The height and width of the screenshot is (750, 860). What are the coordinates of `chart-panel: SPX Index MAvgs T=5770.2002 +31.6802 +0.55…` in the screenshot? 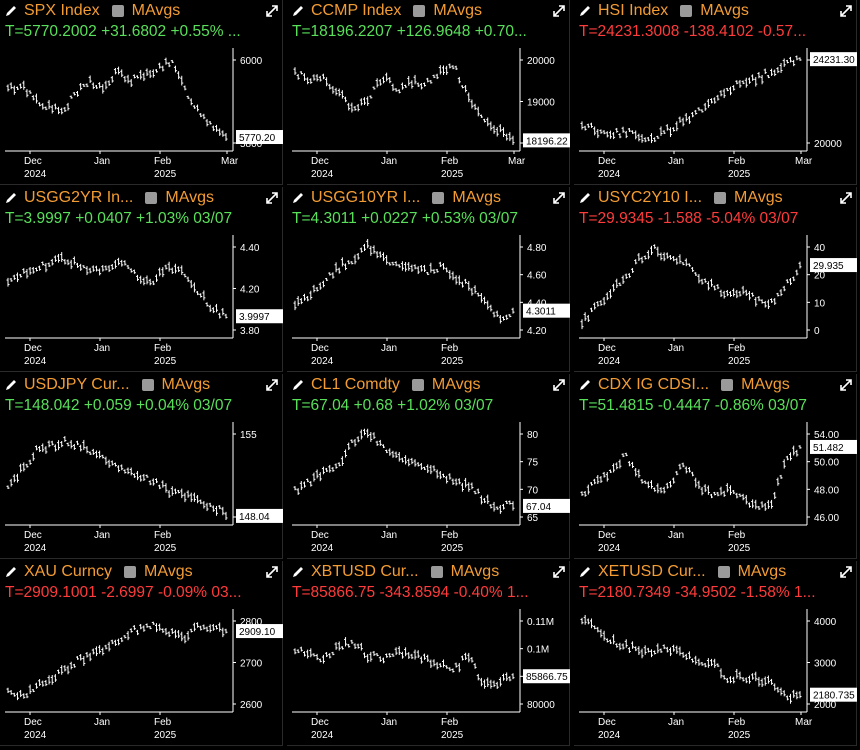 It's located at (141, 92).